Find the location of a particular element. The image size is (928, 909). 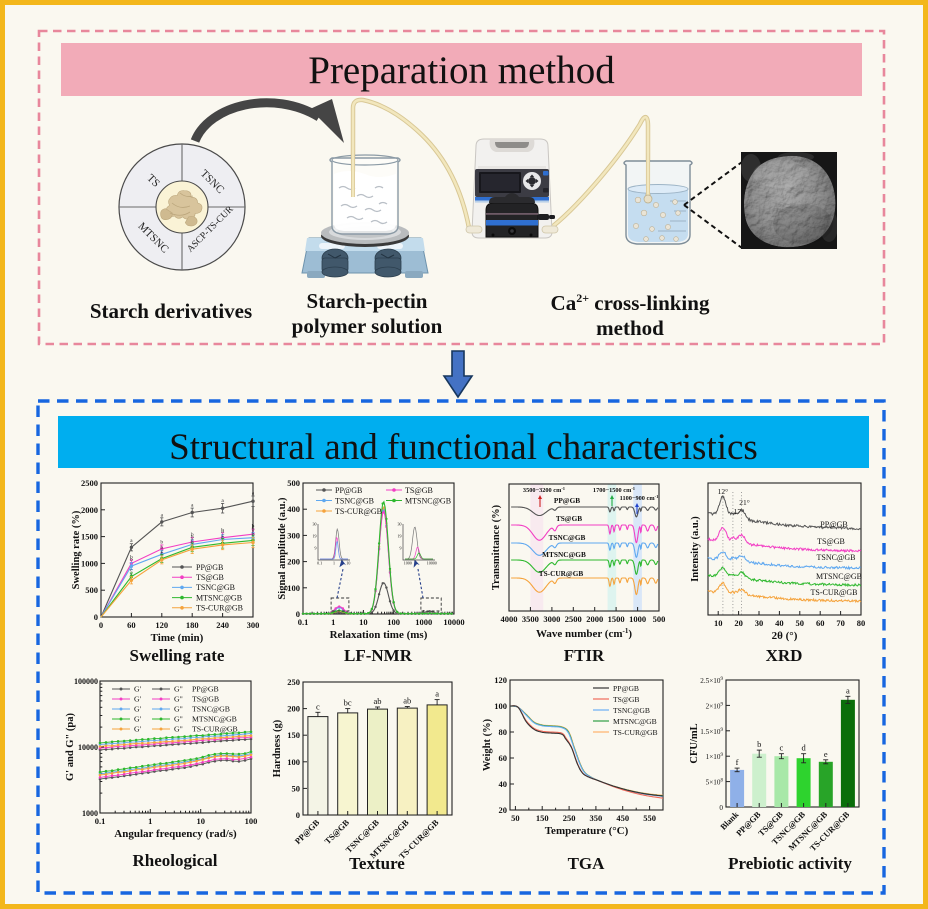

svg-text: G' and G" (pa) is located at coordinates (70, 747).